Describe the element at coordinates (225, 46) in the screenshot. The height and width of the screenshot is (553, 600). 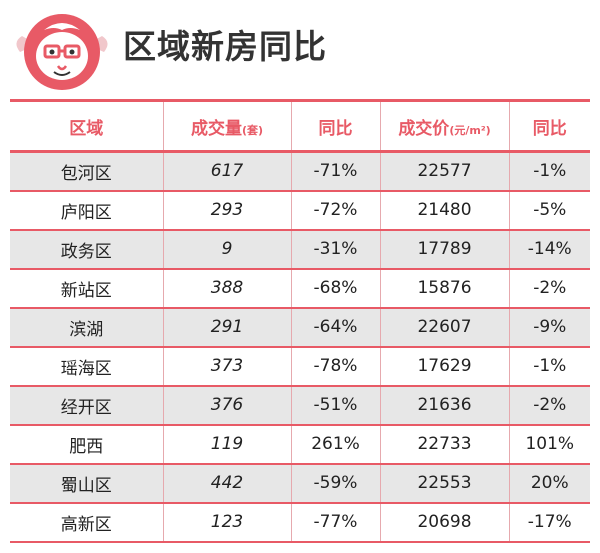
I see `page-title: 区域新房同比` at that location.